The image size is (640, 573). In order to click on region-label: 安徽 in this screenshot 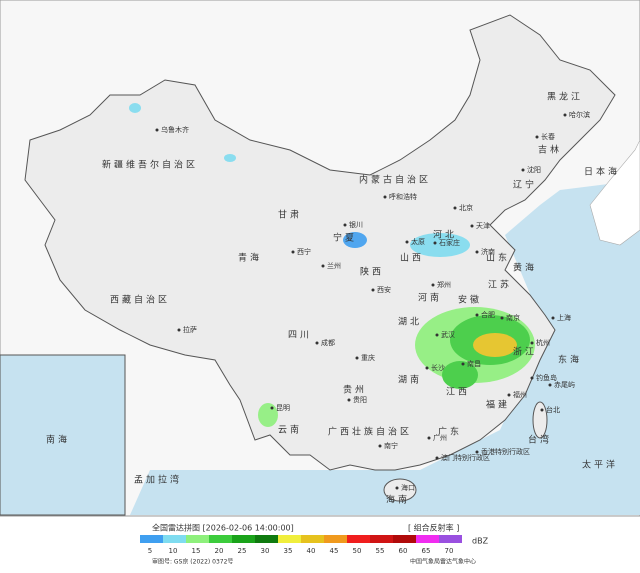, I will do `click(470, 300)`.